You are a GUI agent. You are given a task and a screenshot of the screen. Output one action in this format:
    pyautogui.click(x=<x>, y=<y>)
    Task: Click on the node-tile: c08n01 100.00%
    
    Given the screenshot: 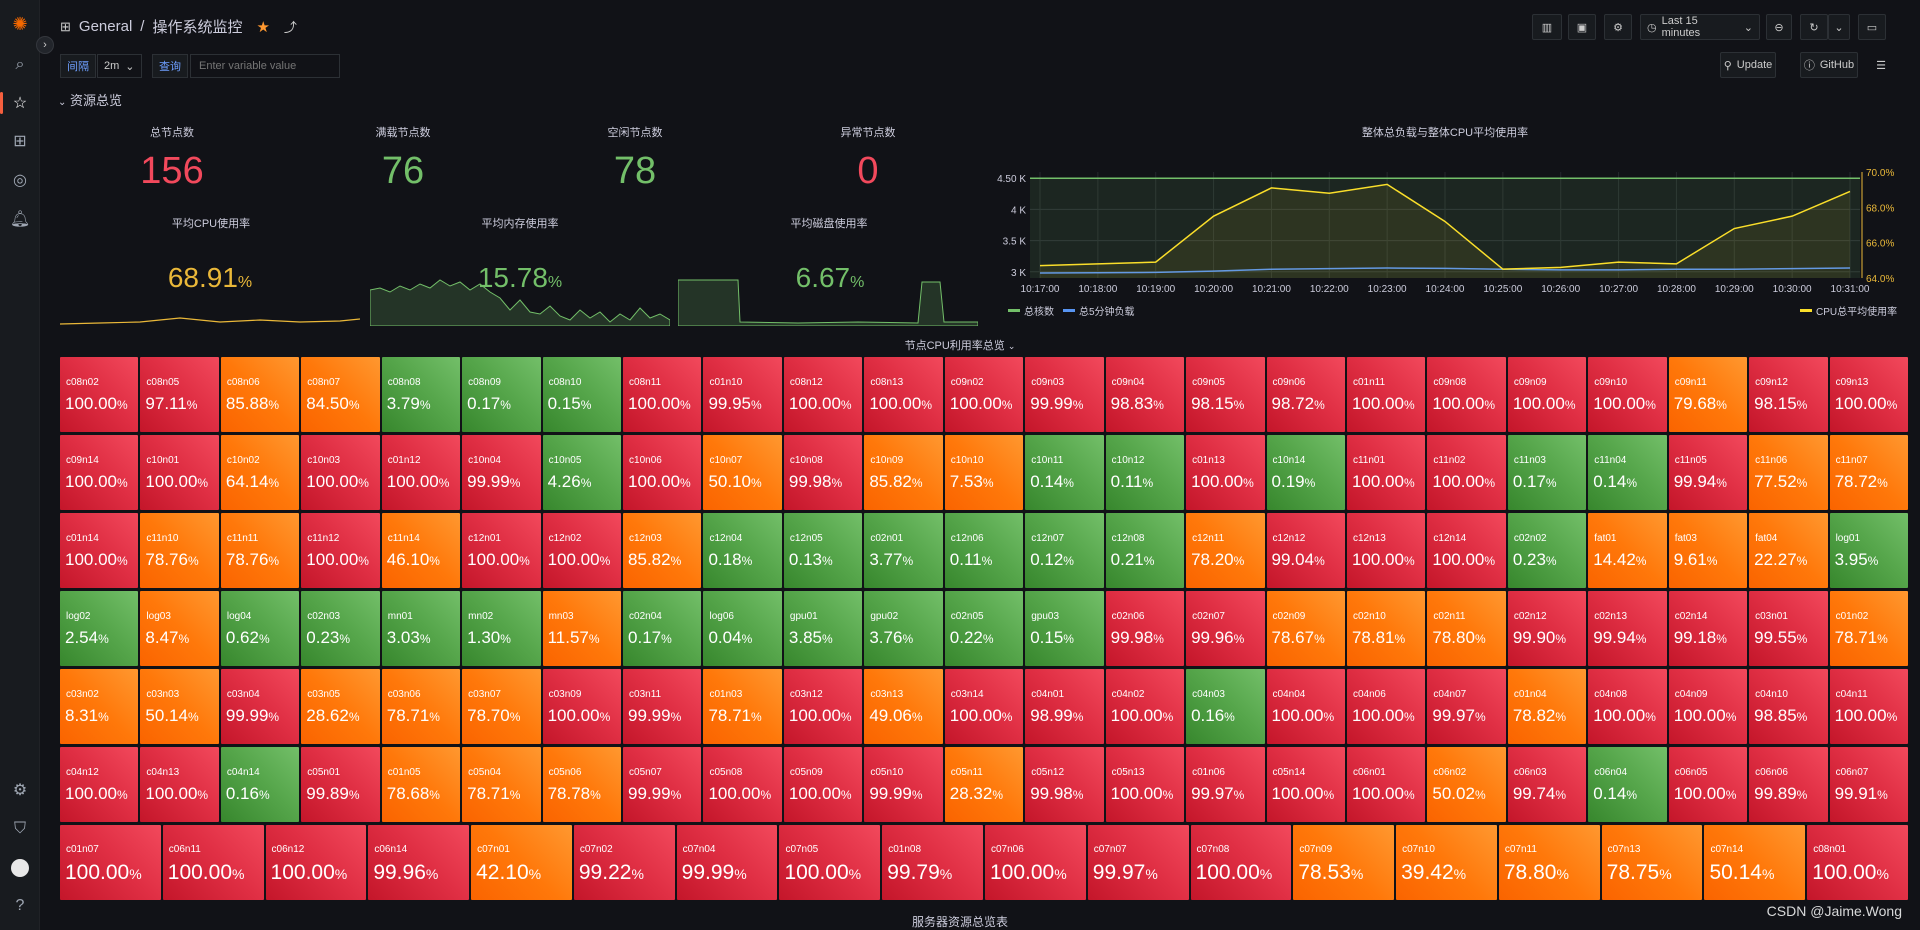 What is the action you would take?
    pyautogui.click(x=1857, y=862)
    